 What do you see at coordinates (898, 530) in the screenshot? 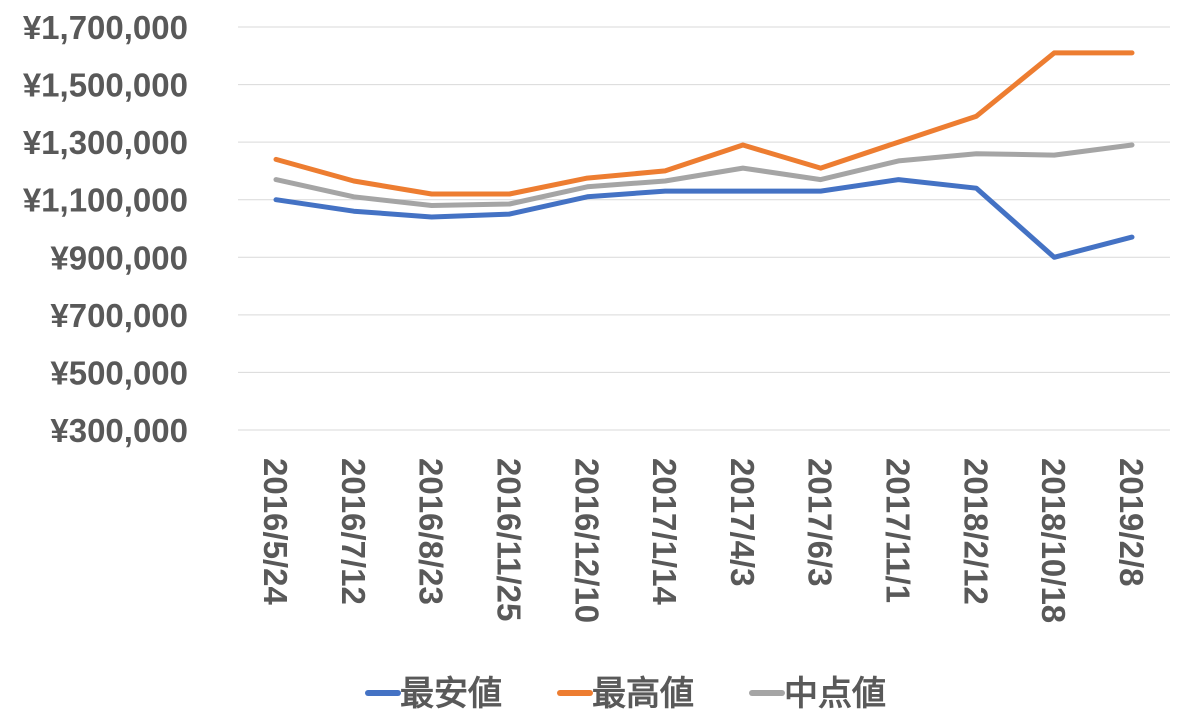
I see `x-tick-label: 2017/11/1` at bounding box center [898, 530].